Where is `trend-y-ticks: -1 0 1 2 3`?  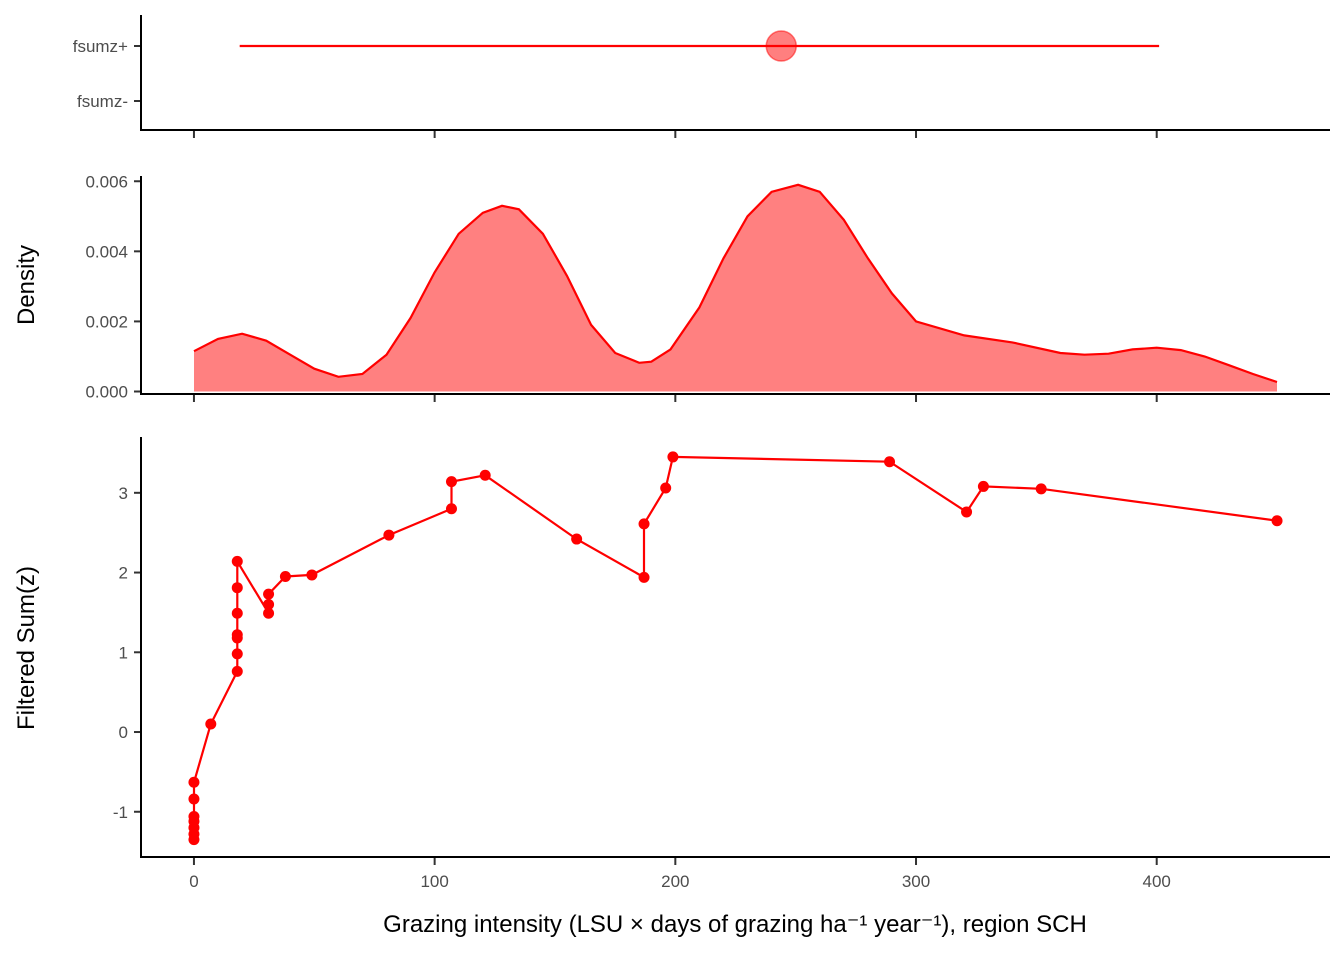
trend-y-ticks: -1 0 1 2 3 is located at coordinates (127, 653).